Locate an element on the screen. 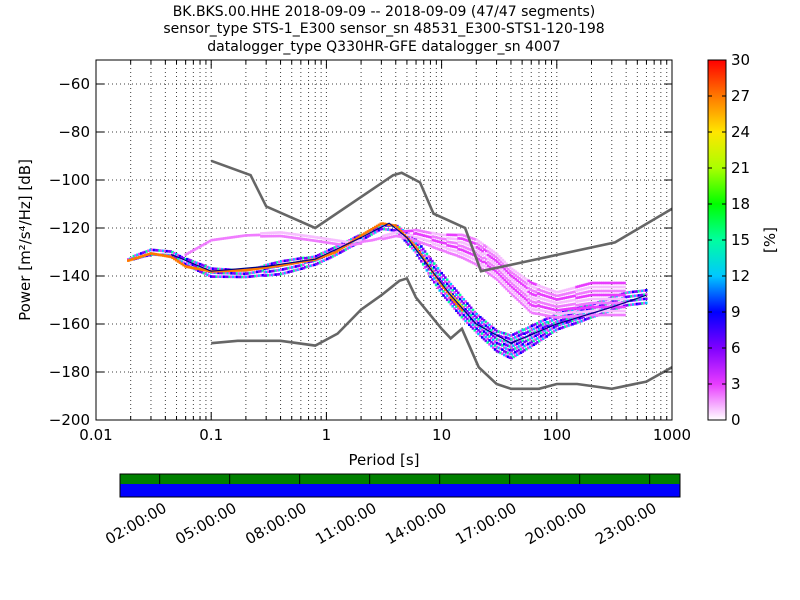 The height and width of the screenshot is (600, 800). y-tick-label: −140 is located at coordinates (69, 276).